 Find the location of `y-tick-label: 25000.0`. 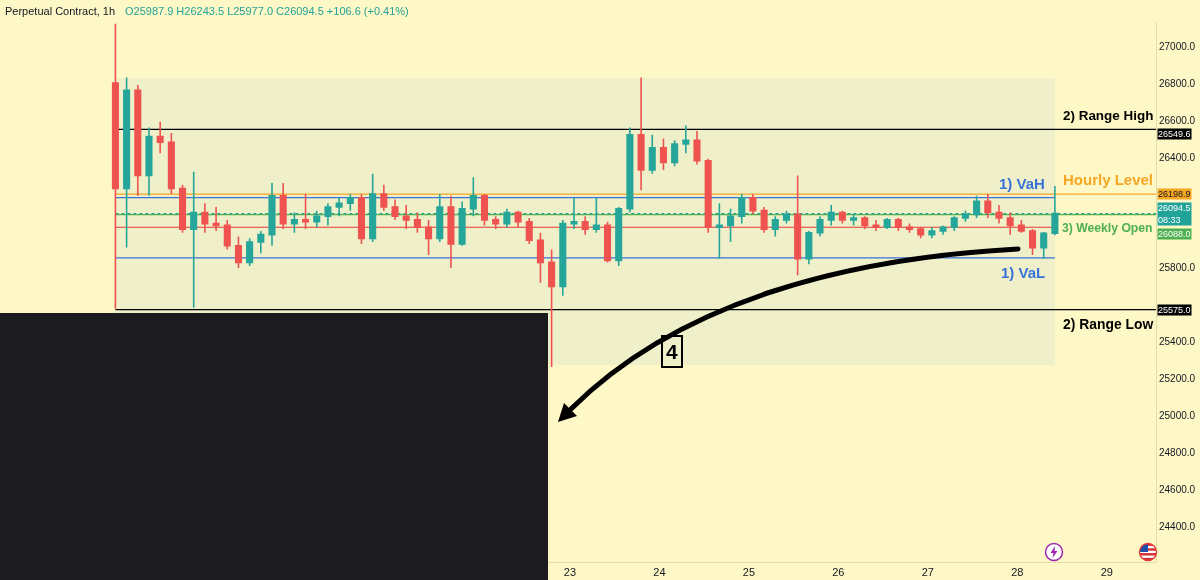

y-tick-label: 25000.0 is located at coordinates (1177, 416).